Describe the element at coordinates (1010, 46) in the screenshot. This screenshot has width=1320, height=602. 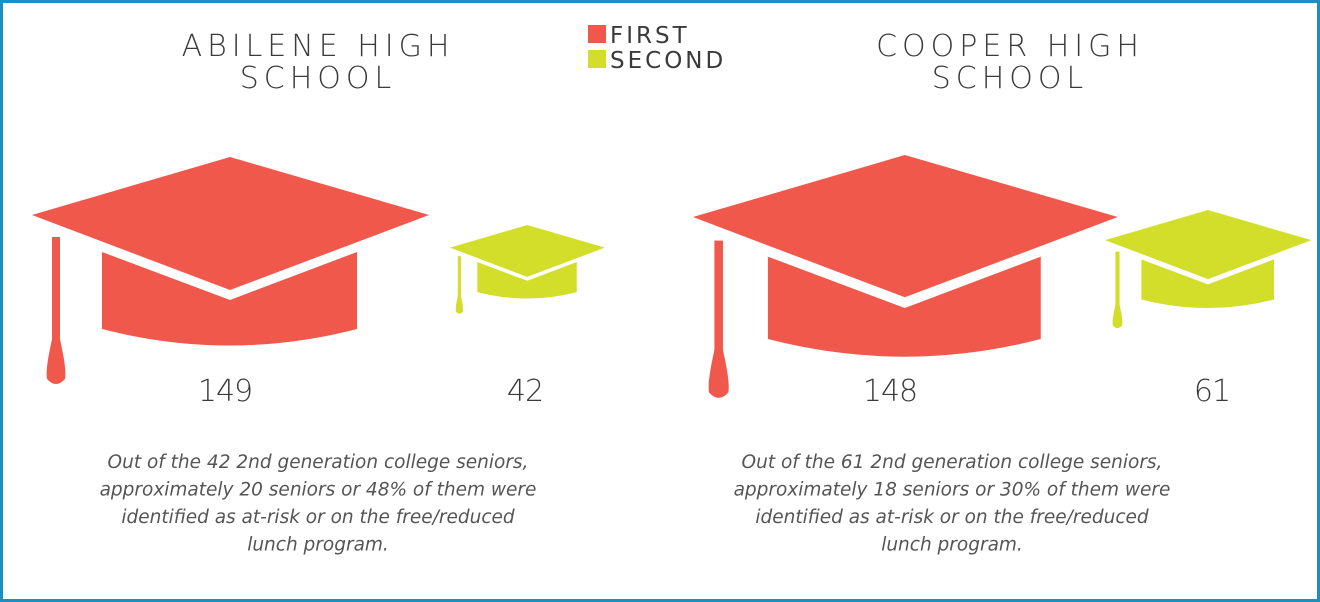
I see `school-title: COOPER HIGH` at that location.